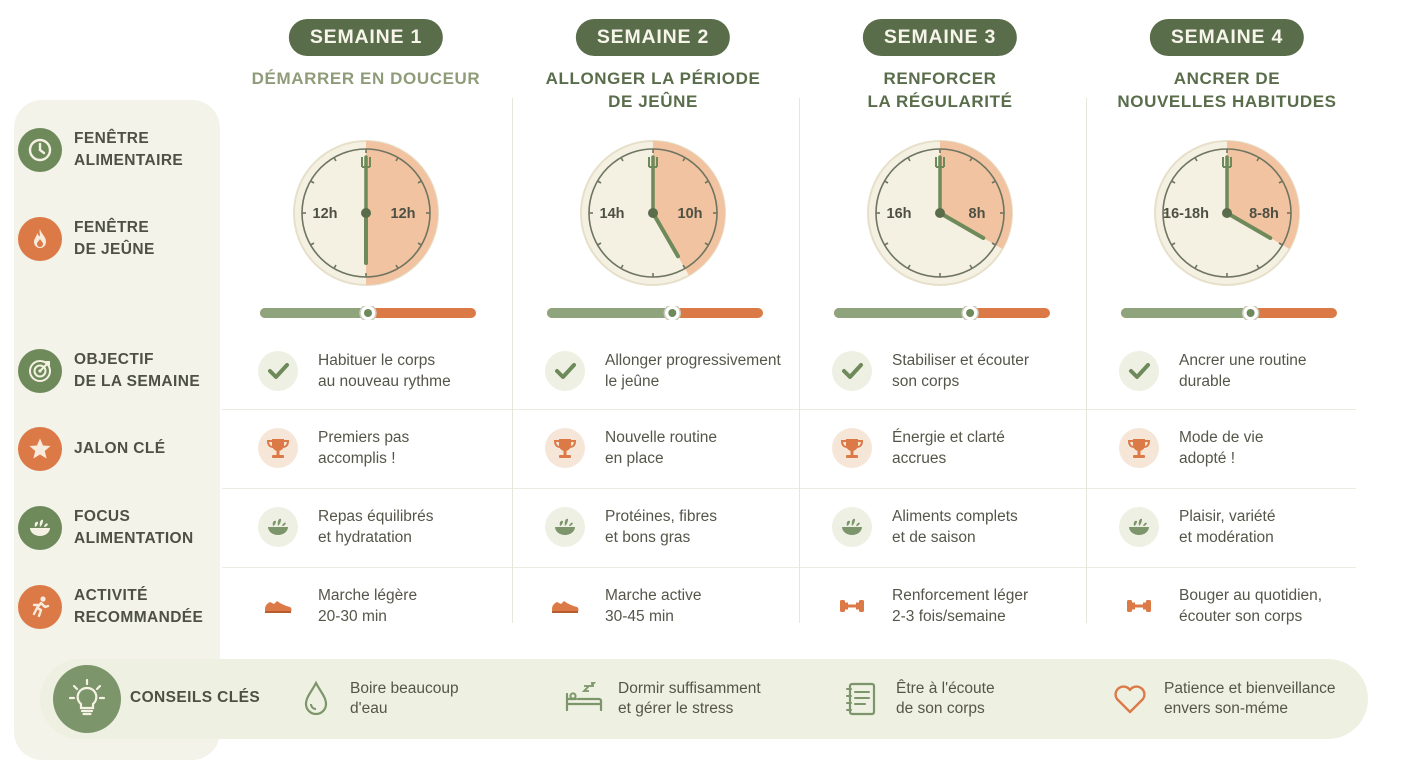 This screenshot has height=768, width=1408. What do you see at coordinates (366, 78) in the screenshot?
I see `week-title: DÉMARRER EN DOUCEUR` at bounding box center [366, 78].